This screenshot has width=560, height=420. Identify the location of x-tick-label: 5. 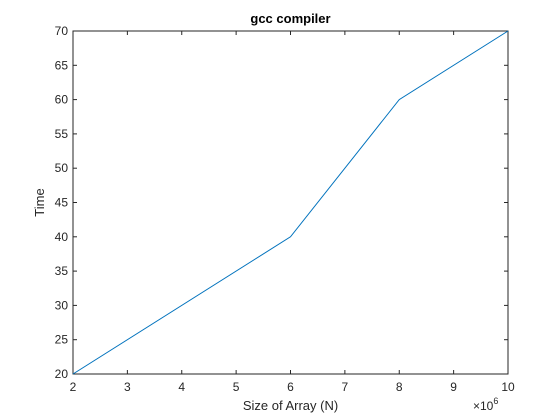
(236, 387).